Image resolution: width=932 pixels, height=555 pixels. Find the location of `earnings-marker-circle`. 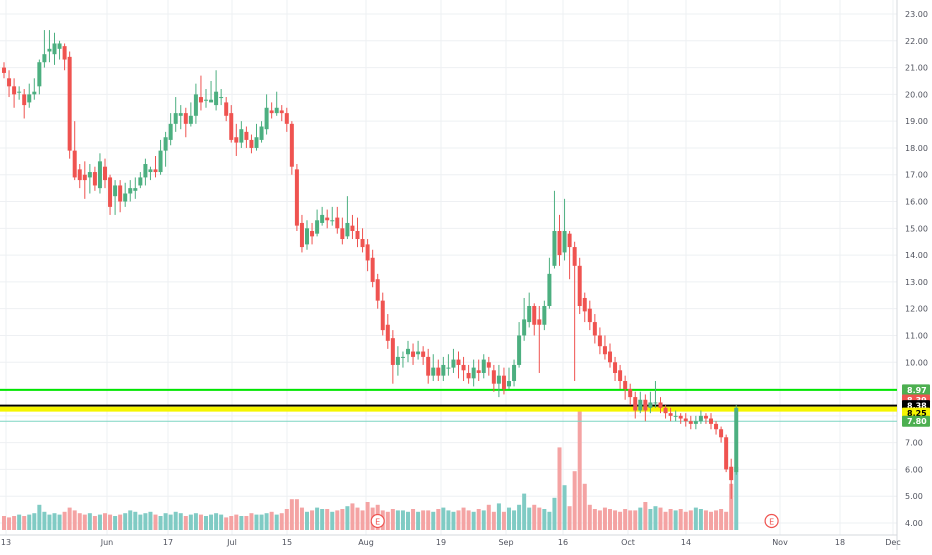

earnings-marker-circle is located at coordinates (377, 521).